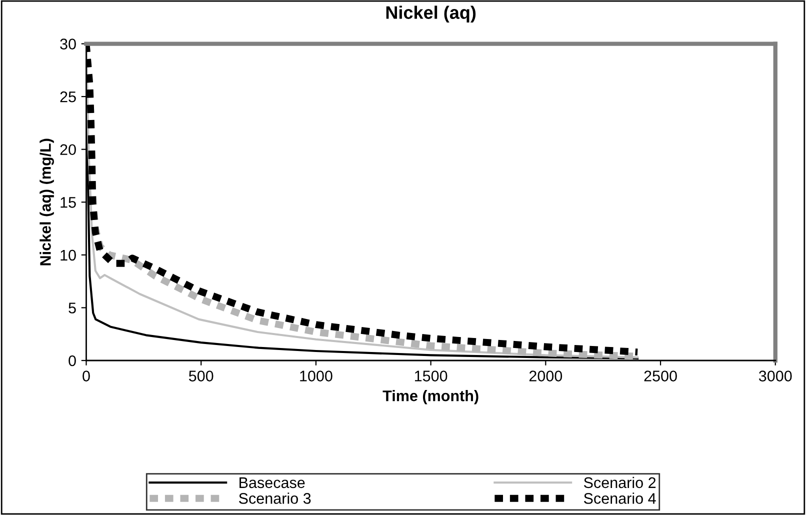 The width and height of the screenshot is (806, 515). What do you see at coordinates (68, 96) in the screenshot?
I see `y-tick-label: 25` at bounding box center [68, 96].